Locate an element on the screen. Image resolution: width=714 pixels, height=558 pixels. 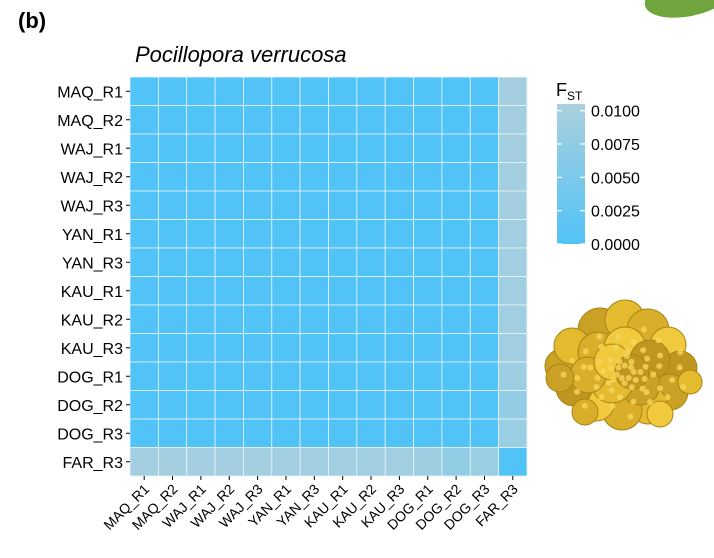
row-label: KAU_R2 is located at coordinates (92, 320).